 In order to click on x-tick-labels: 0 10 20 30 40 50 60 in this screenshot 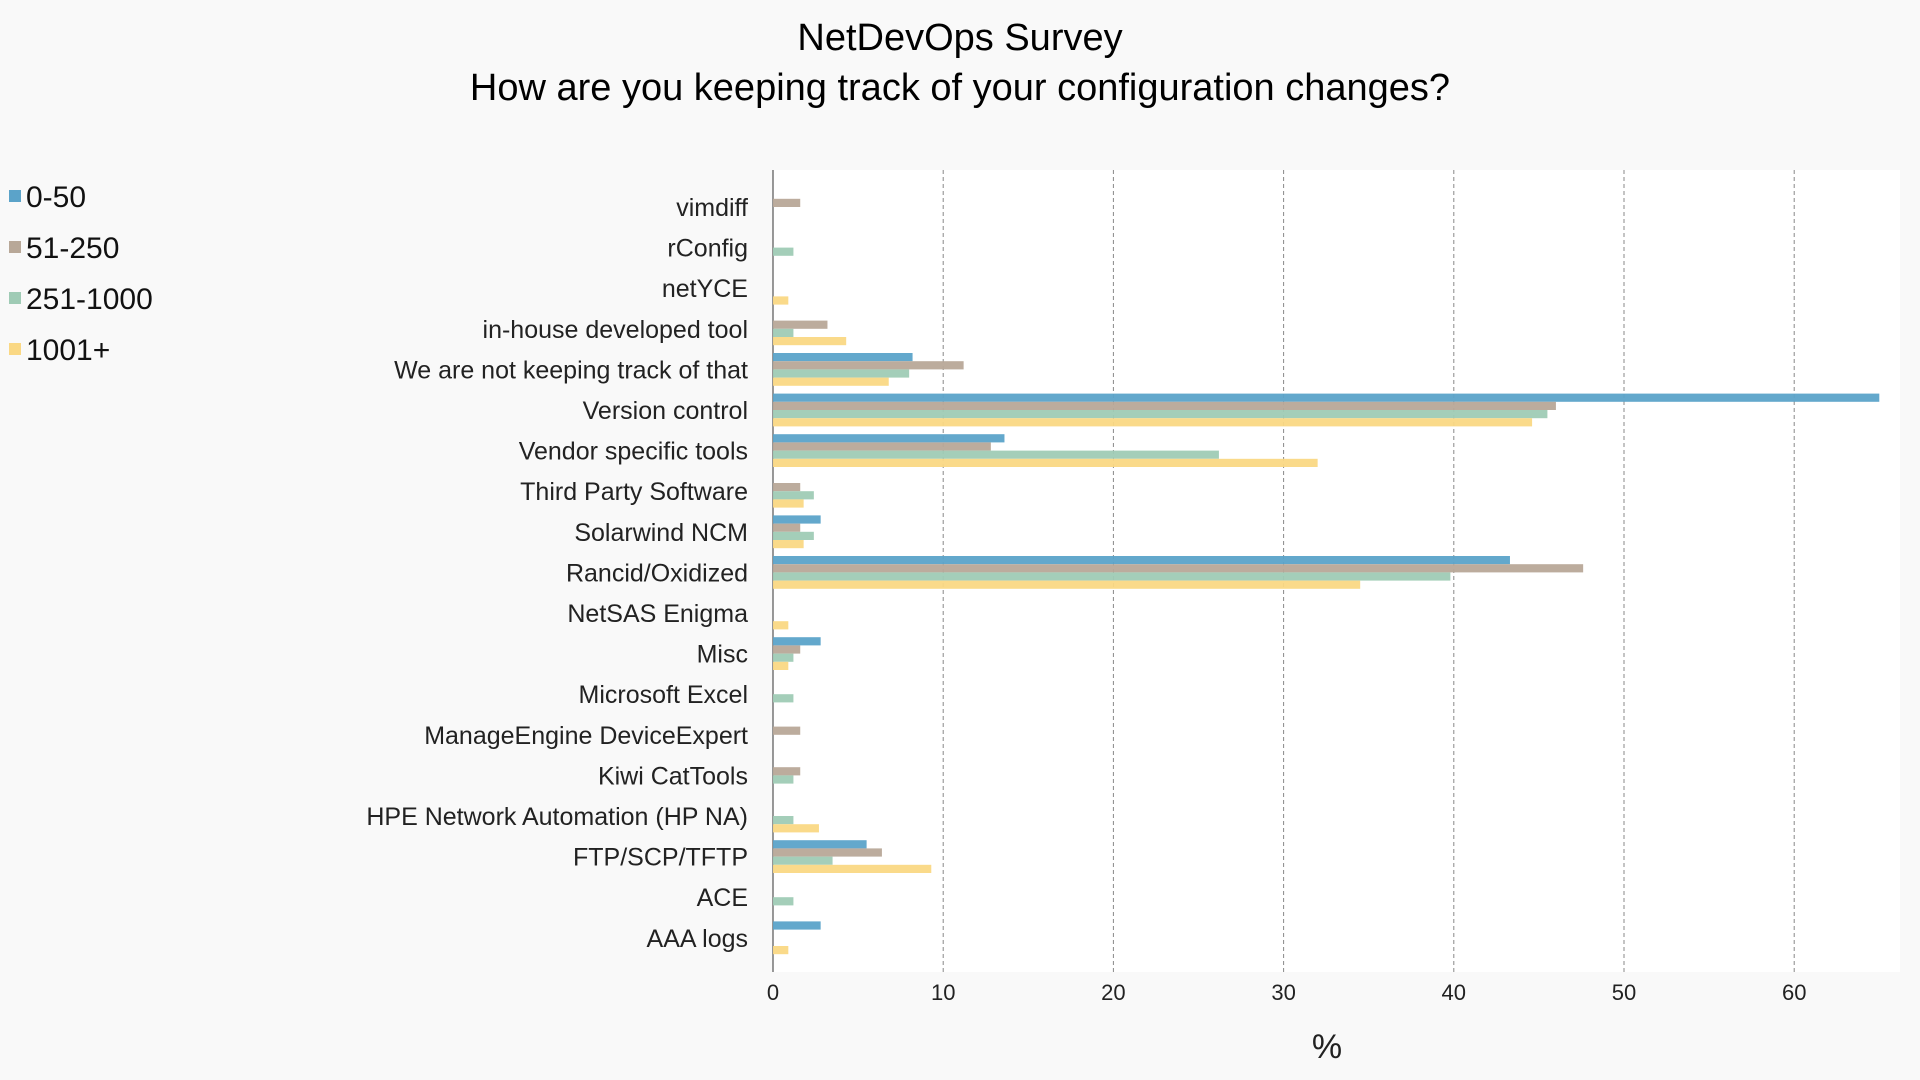, I will do `click(1287, 992)`.